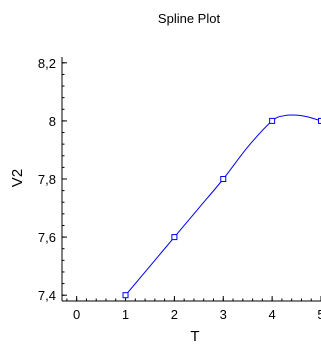 This screenshot has height=347, width=321. Describe the element at coordinates (194, 336) in the screenshot. I see `x-axis-label: T` at that location.